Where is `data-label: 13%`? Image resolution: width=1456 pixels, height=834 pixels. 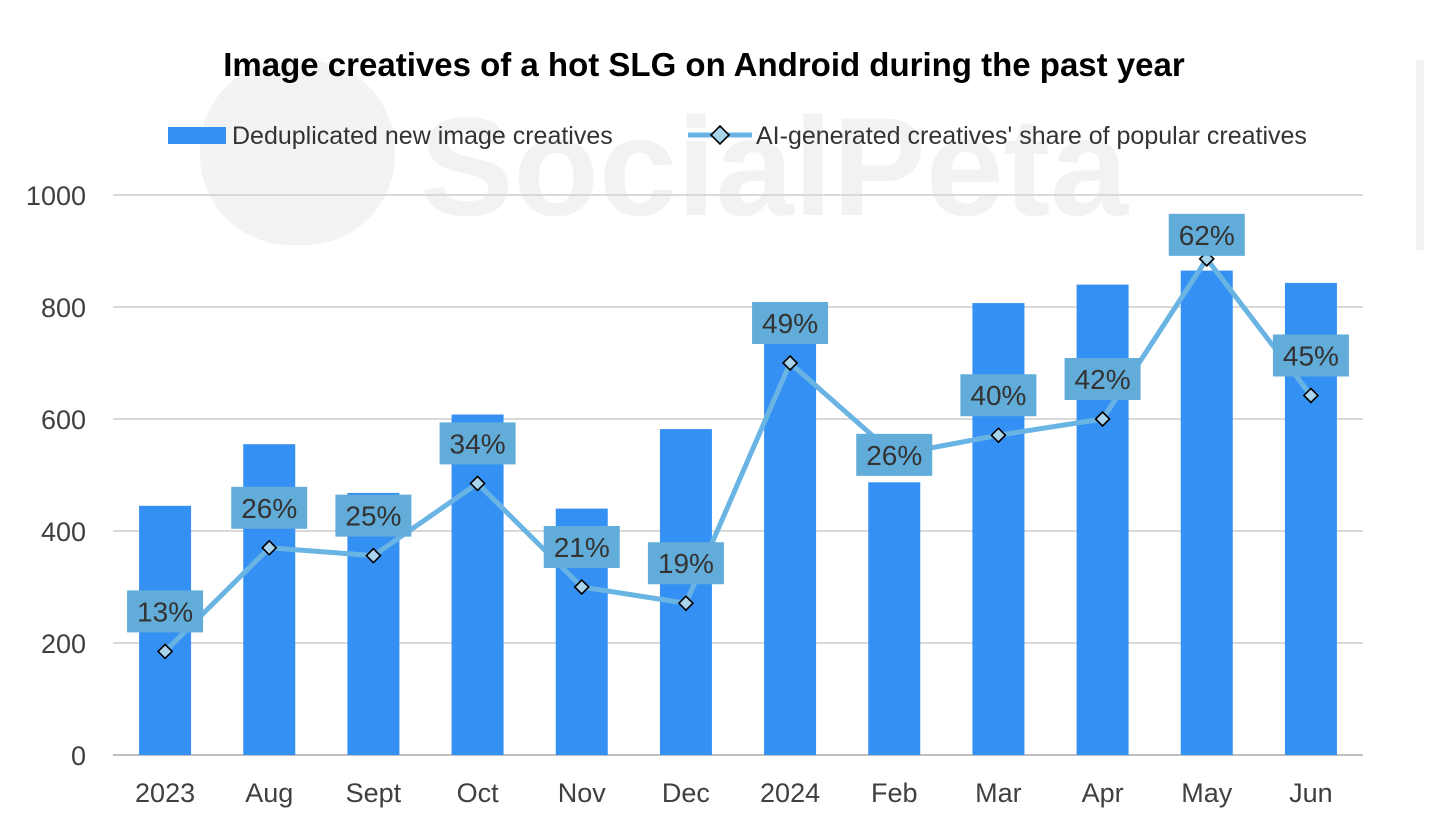 data-label: 13% is located at coordinates (165, 611).